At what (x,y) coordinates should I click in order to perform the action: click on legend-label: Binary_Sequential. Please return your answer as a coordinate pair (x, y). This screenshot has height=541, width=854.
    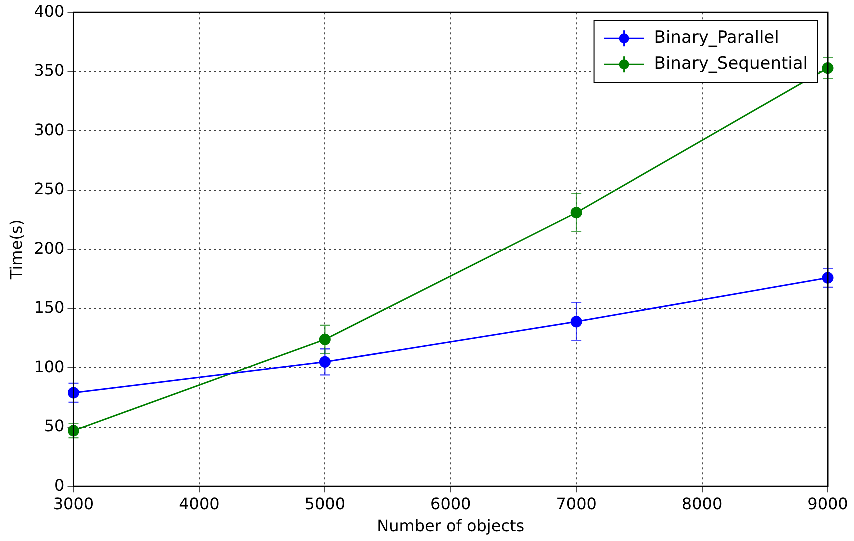
    Looking at the image, I should click on (731, 64).